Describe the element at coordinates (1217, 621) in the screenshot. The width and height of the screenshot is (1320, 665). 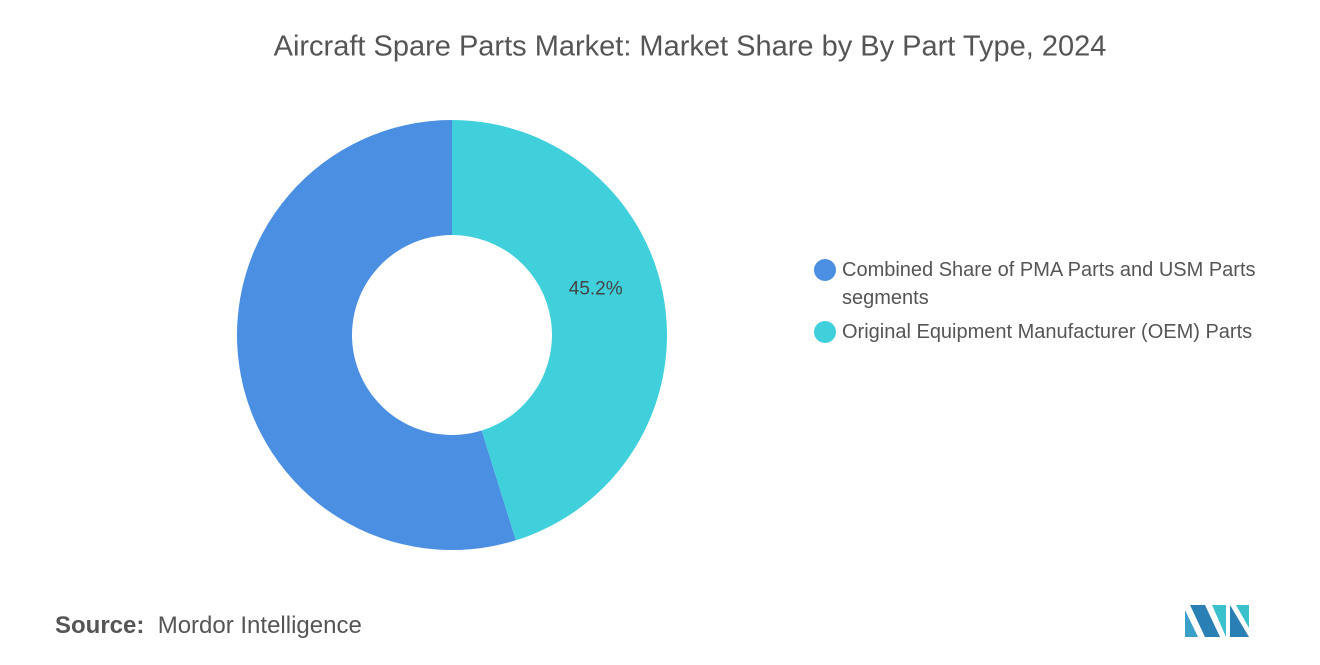
I see `logo` at that location.